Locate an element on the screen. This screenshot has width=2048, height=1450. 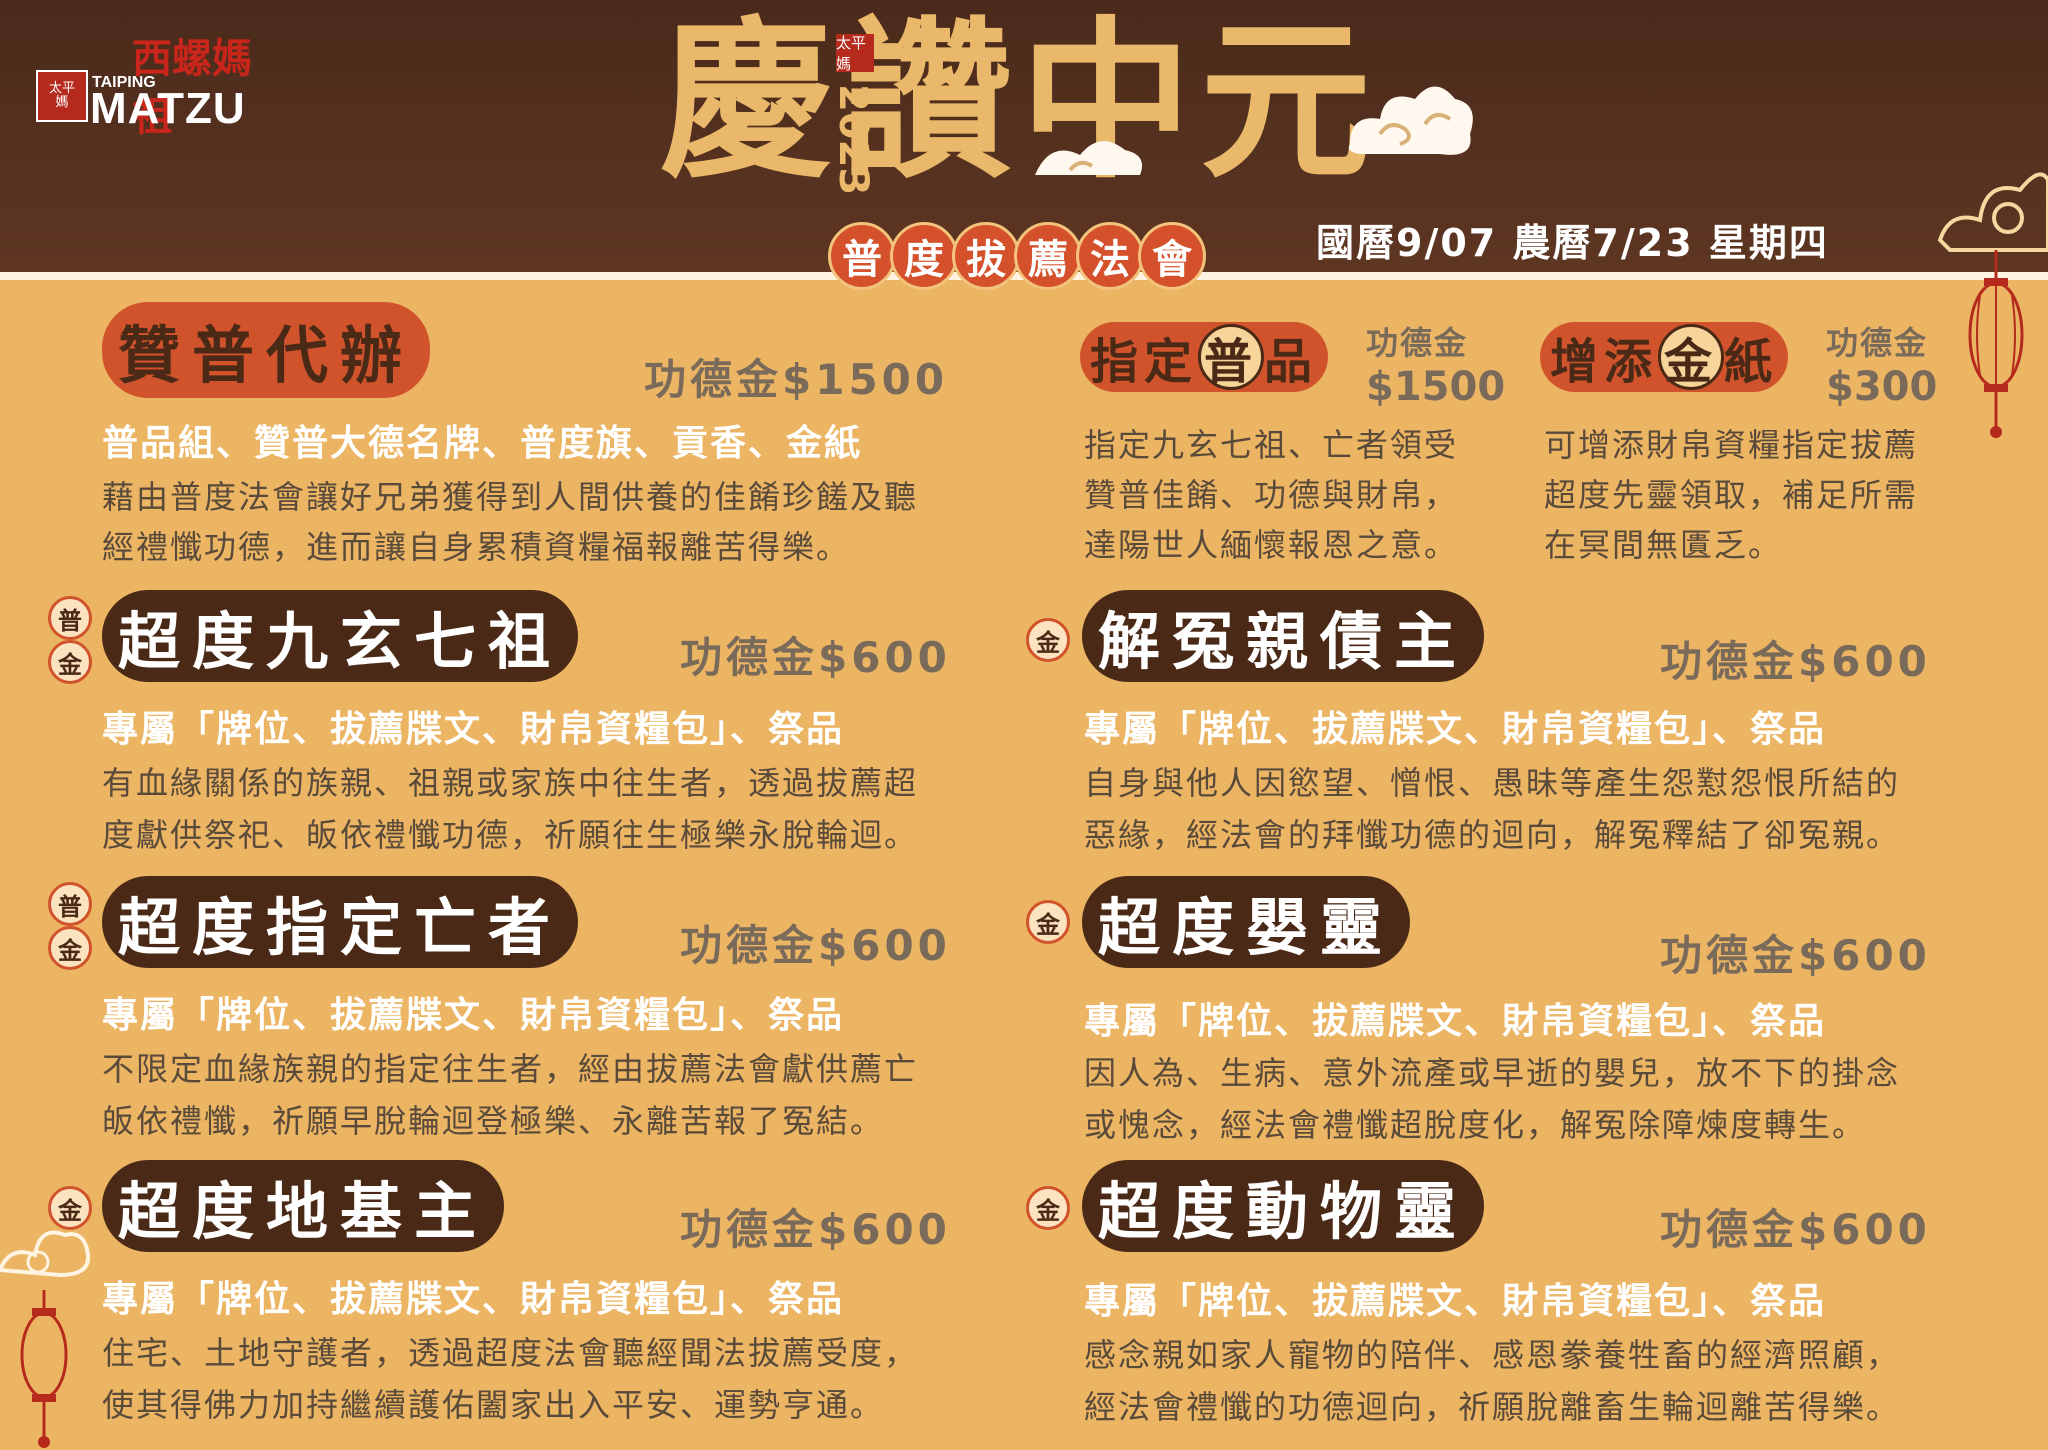
price-zhidingwang: 功德金$600 is located at coordinates (815, 945).